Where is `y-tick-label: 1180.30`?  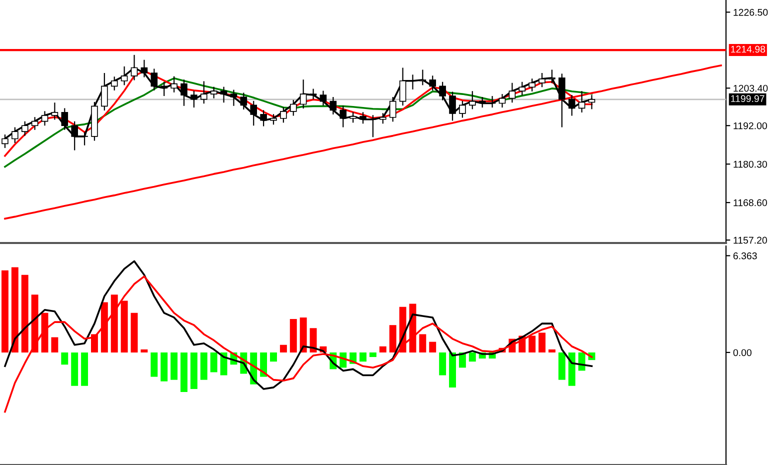
y-tick-label: 1180.30 is located at coordinates (750, 164).